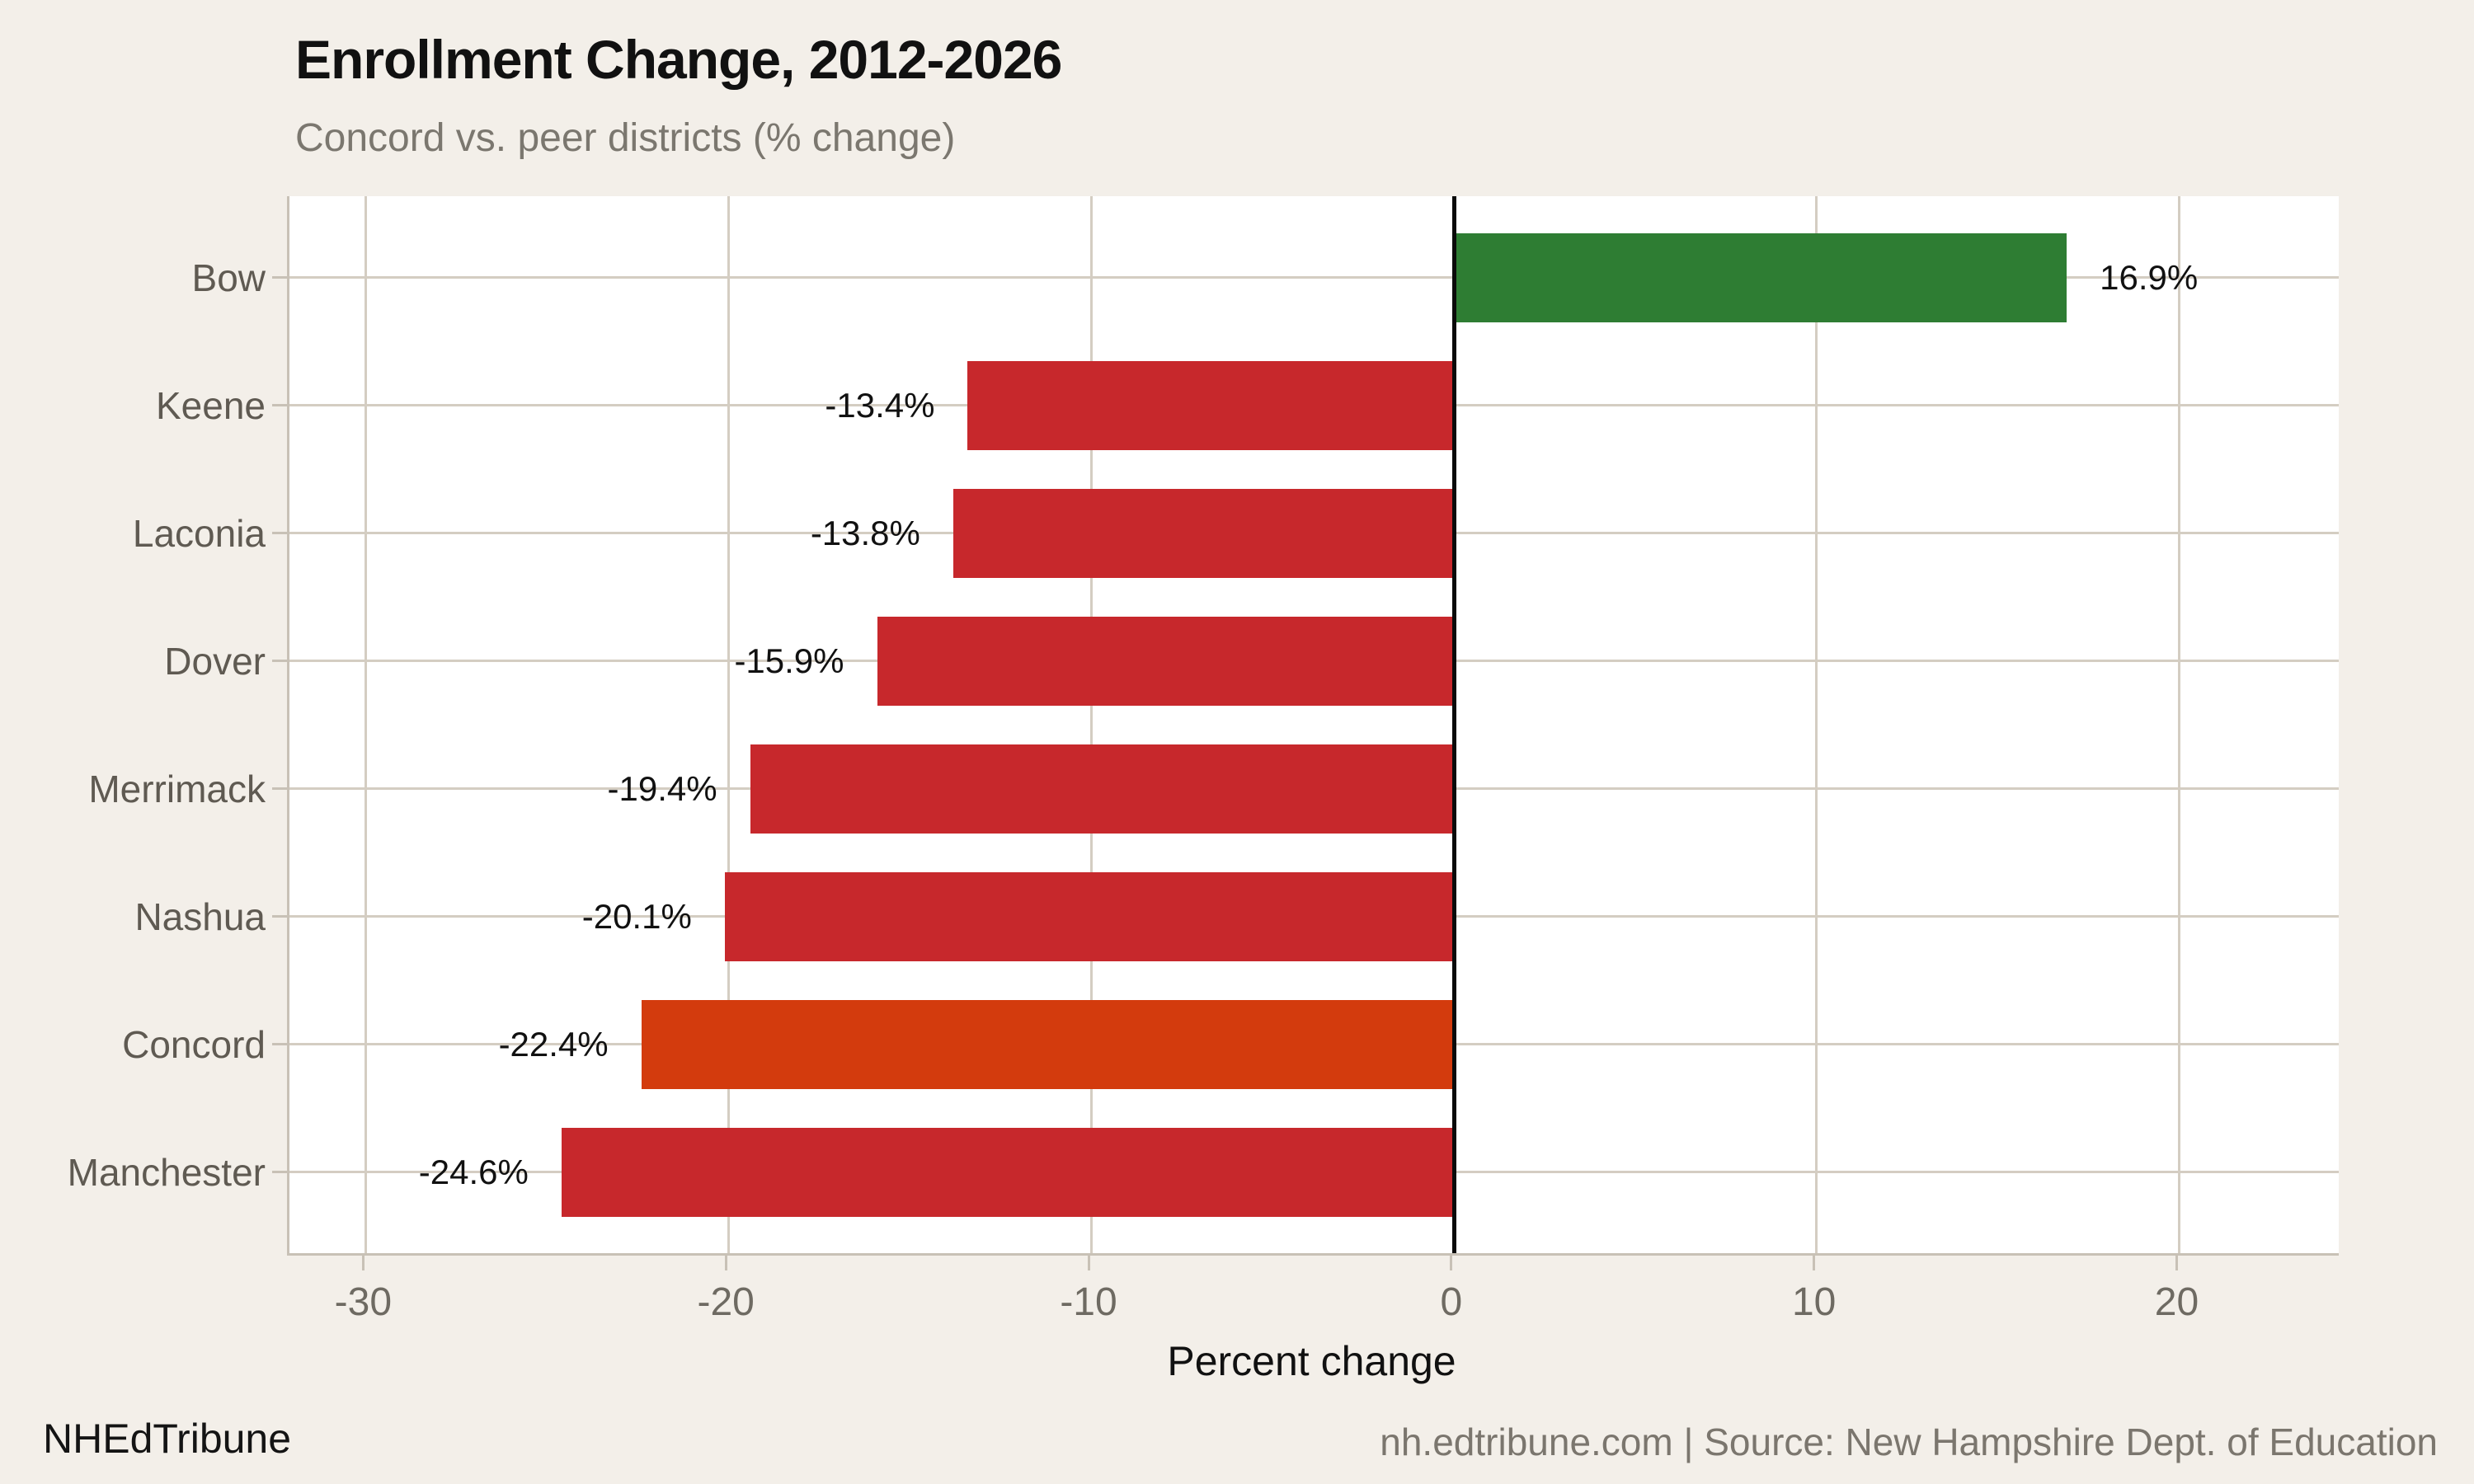  I want to click on bar-nashua, so click(1089, 916).